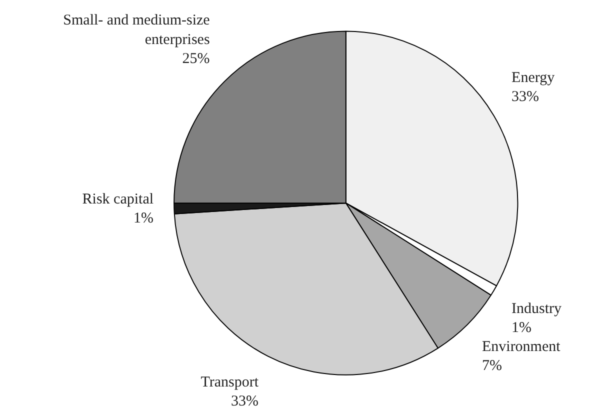  What do you see at coordinates (230, 382) in the screenshot?
I see `slice-label: Transport` at bounding box center [230, 382].